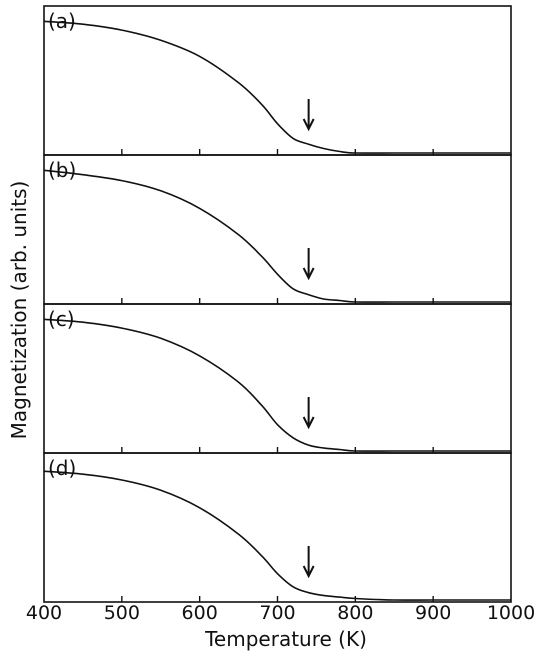  What do you see at coordinates (44, 613) in the screenshot?
I see `x-tick-label: 400` at bounding box center [44, 613].